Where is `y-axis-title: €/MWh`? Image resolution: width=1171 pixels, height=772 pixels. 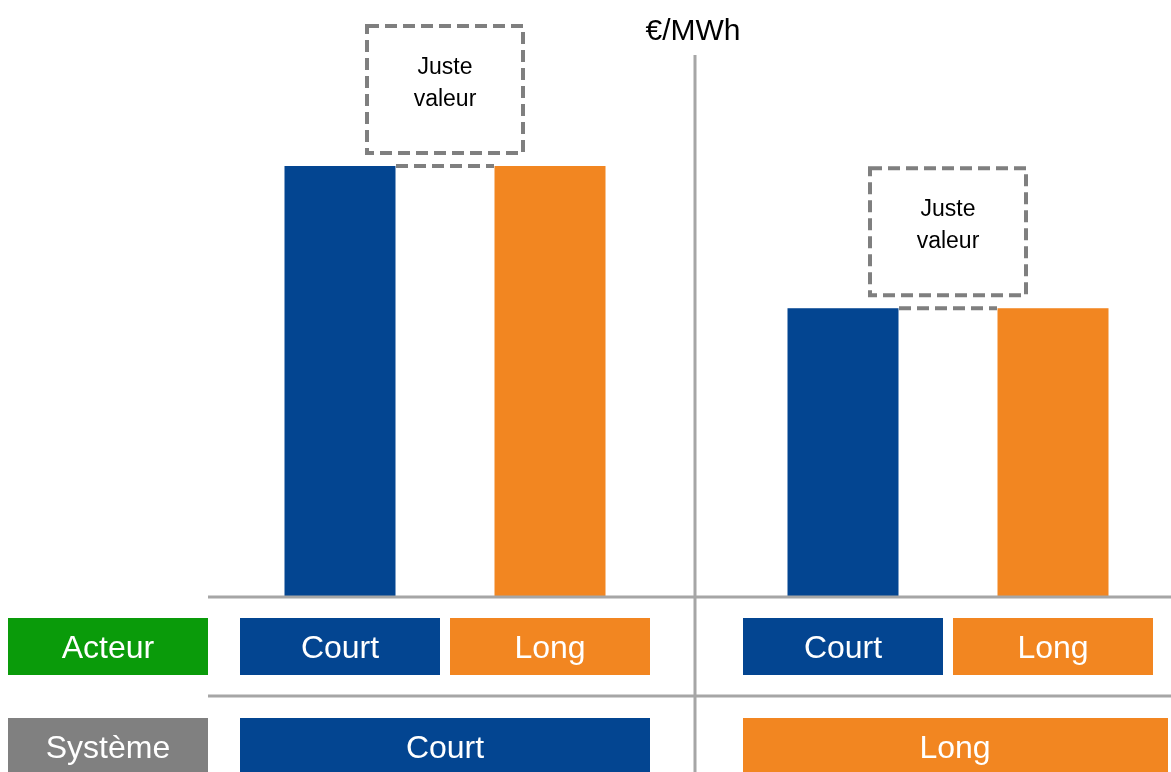 y-axis-title: €/MWh is located at coordinates (693, 29).